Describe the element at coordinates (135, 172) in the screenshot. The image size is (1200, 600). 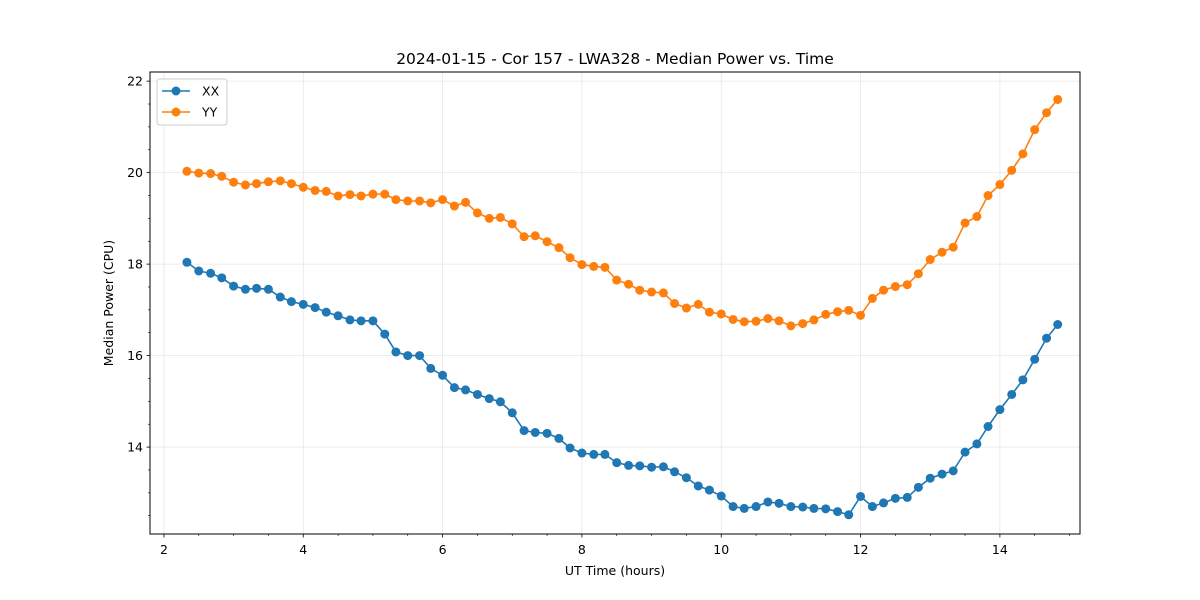
I see `y-tick-label: 20` at that location.